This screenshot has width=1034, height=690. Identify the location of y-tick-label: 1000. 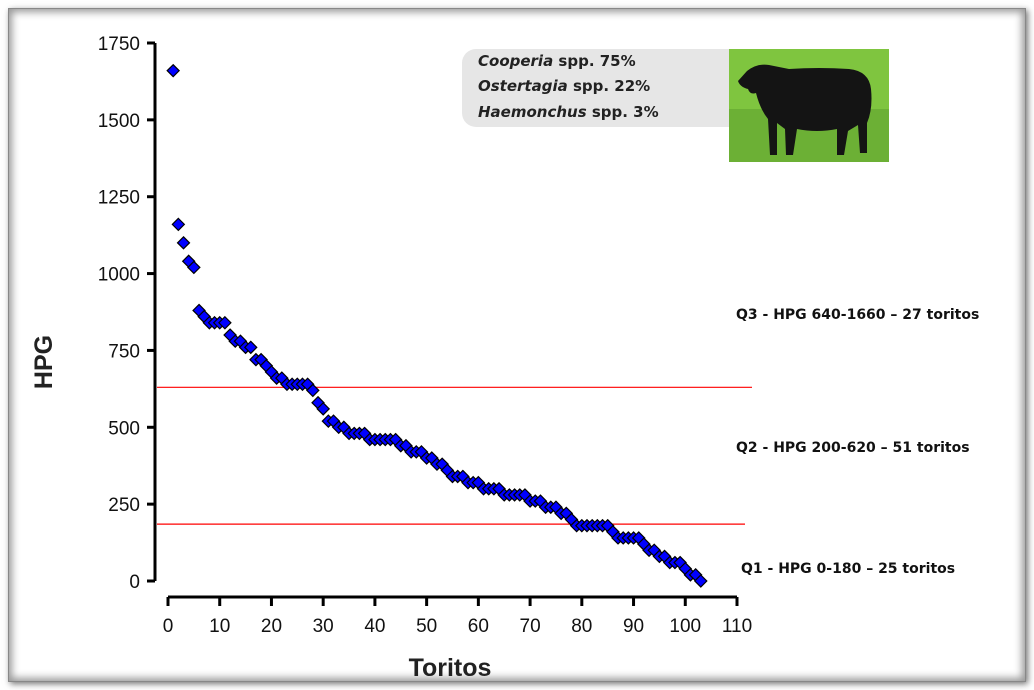
(119, 275).